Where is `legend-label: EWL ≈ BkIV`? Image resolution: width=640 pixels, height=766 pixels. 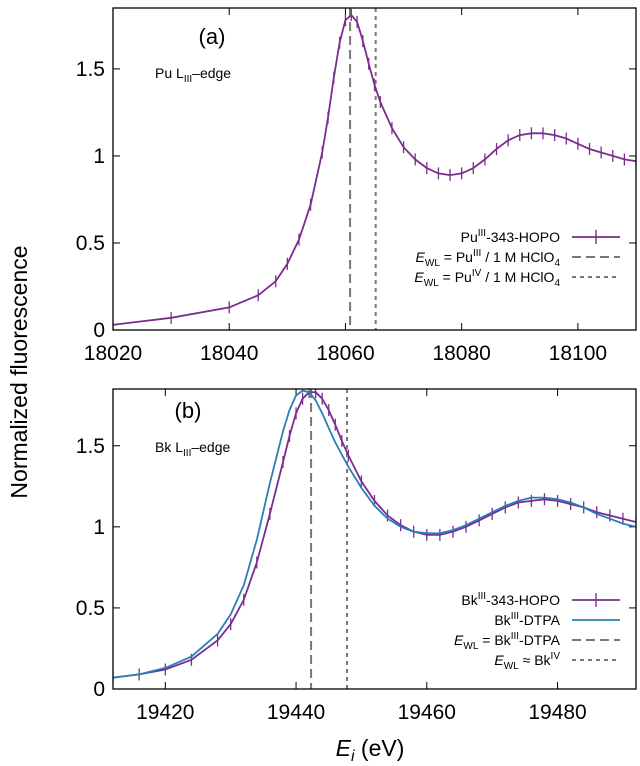 legend-label: EWL ≈ BkIV is located at coordinates (527, 661).